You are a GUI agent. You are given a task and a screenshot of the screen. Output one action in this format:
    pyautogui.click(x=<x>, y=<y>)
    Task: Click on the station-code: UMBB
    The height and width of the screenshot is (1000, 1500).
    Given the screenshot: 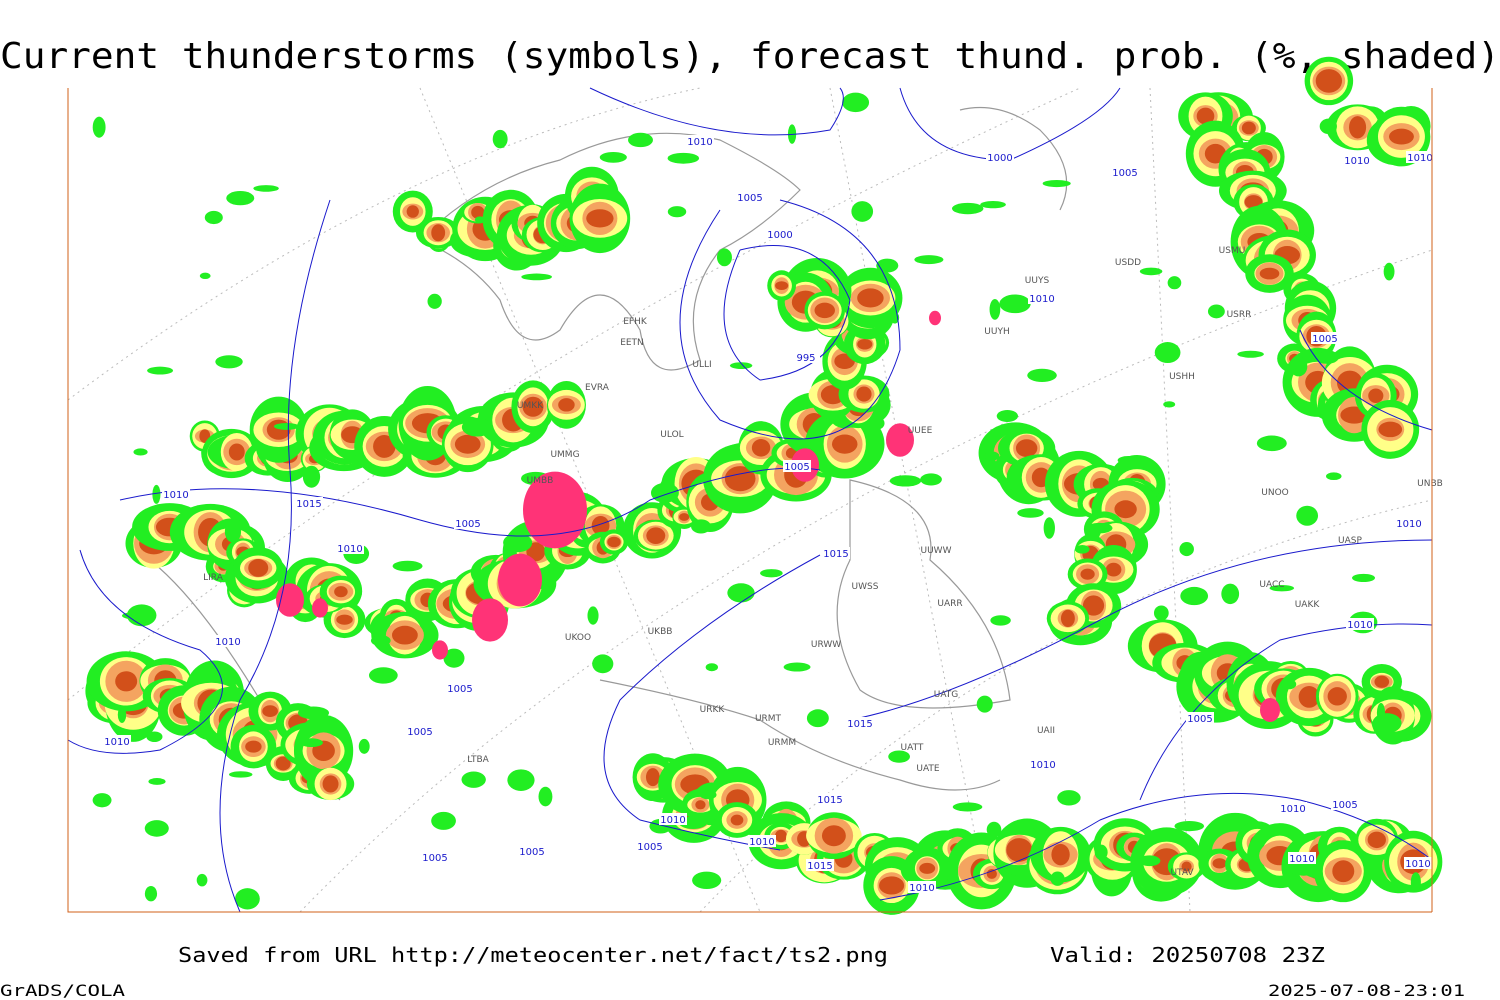 What is the action you would take?
    pyautogui.click(x=540, y=481)
    